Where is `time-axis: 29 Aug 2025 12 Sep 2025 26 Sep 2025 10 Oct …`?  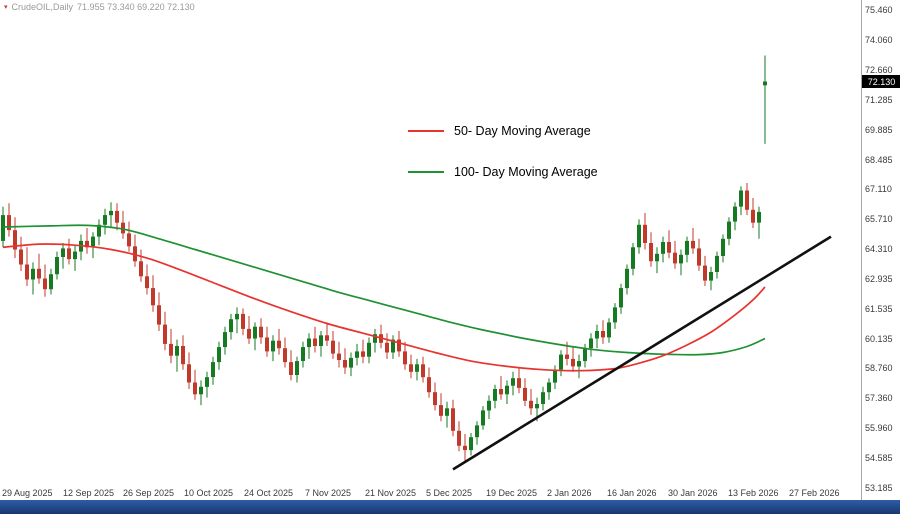 time-axis: 29 Aug 2025 12 Sep 2025 26 Sep 2025 10 Oct … is located at coordinates (430, 494).